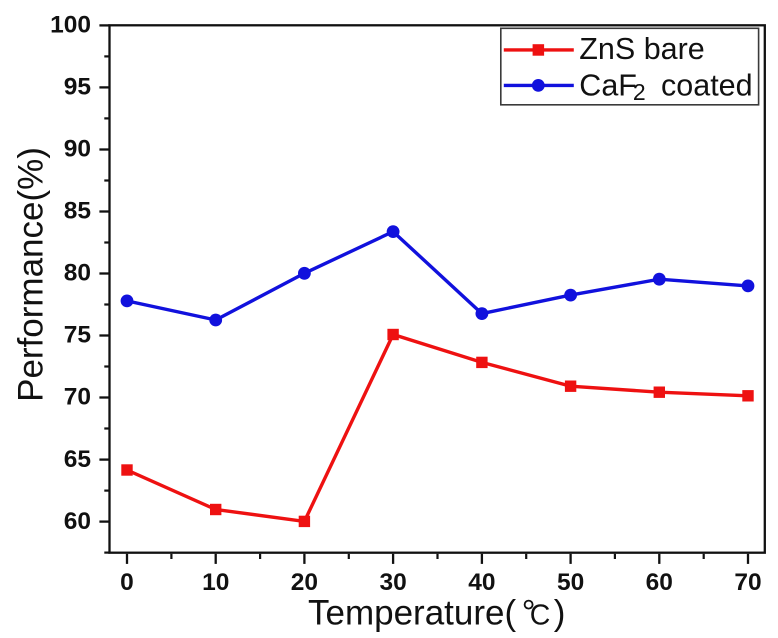 This screenshot has width=778, height=638. What do you see at coordinates (31, 274) in the screenshot?
I see `svg-text: Performance(%)` at bounding box center [31, 274].